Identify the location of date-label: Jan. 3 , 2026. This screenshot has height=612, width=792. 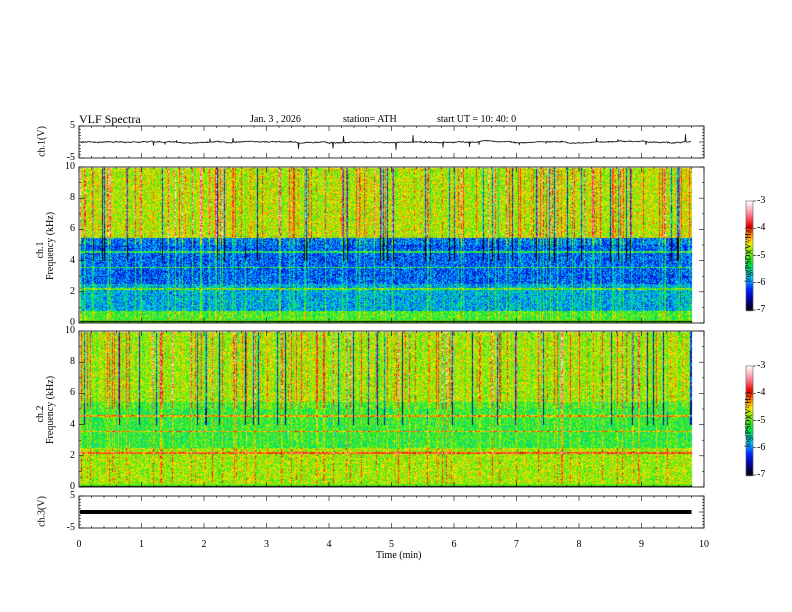
(275, 119).